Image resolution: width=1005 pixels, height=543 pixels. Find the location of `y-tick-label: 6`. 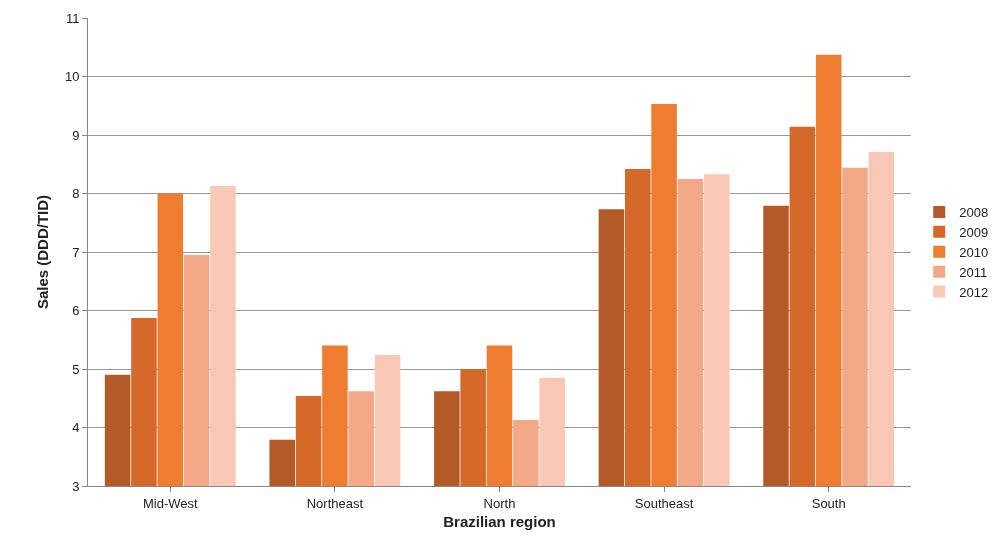

y-tick-label: 6 is located at coordinates (76, 311).